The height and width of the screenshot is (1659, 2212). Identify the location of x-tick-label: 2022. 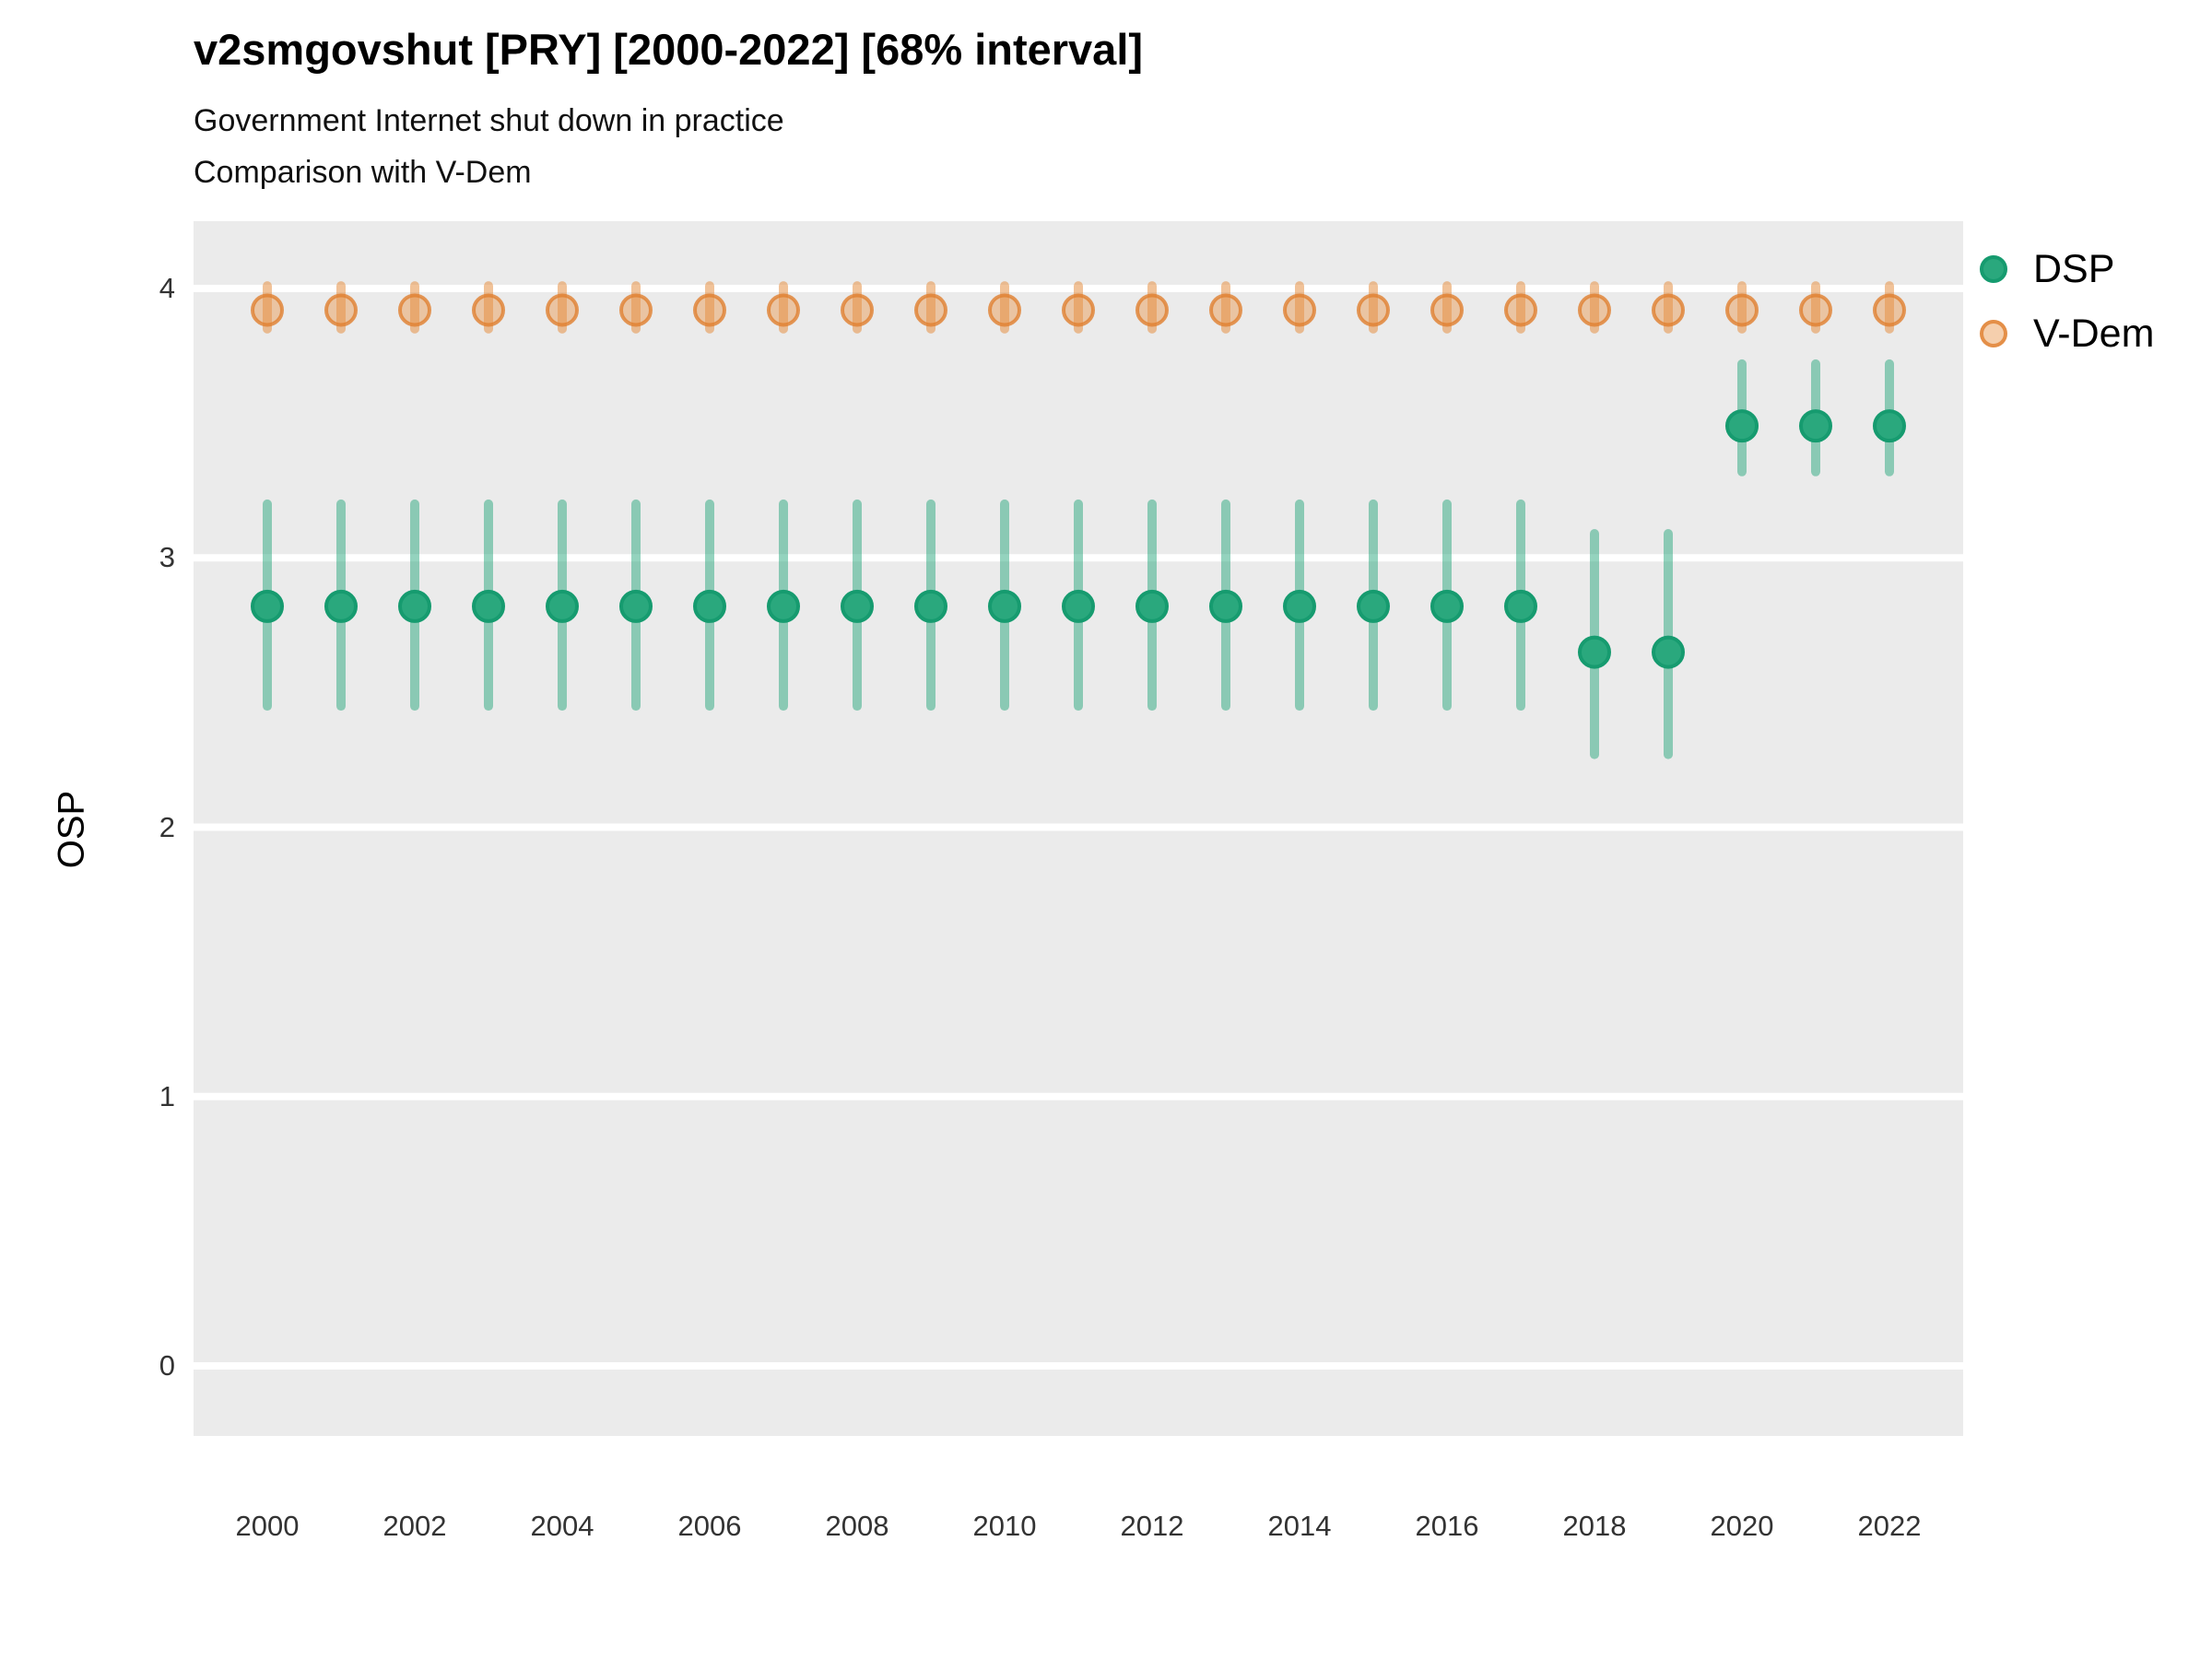
(1889, 1526).